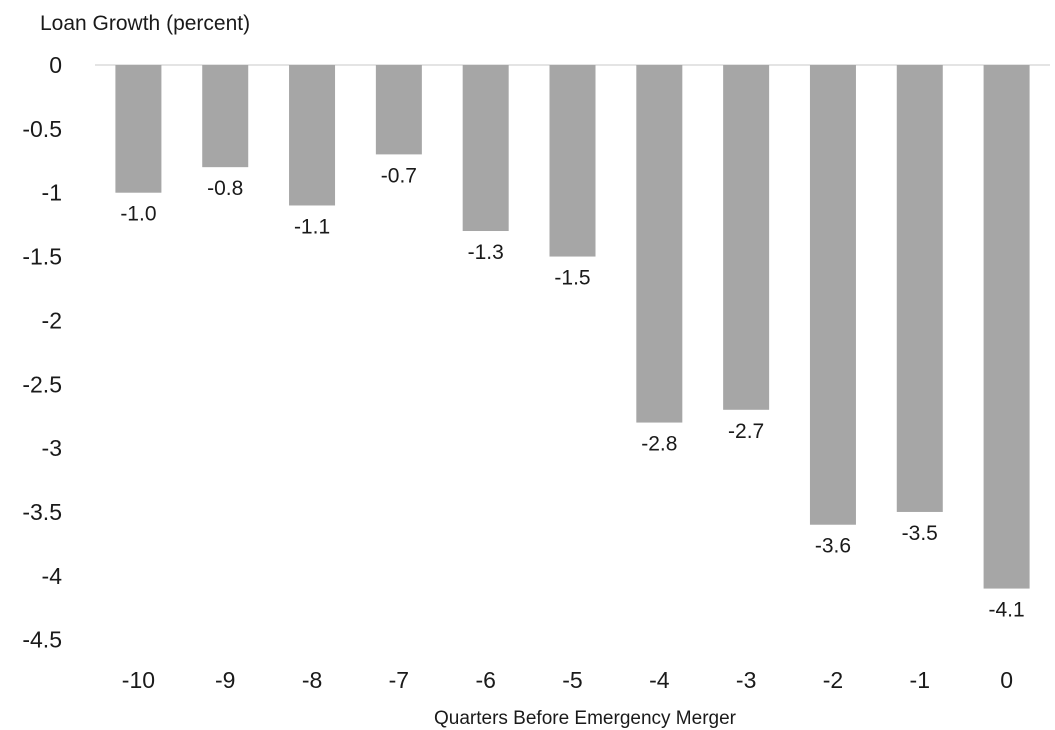 The height and width of the screenshot is (730, 1055). Describe the element at coordinates (659, 680) in the screenshot. I see `x-tick-label: -4` at that location.